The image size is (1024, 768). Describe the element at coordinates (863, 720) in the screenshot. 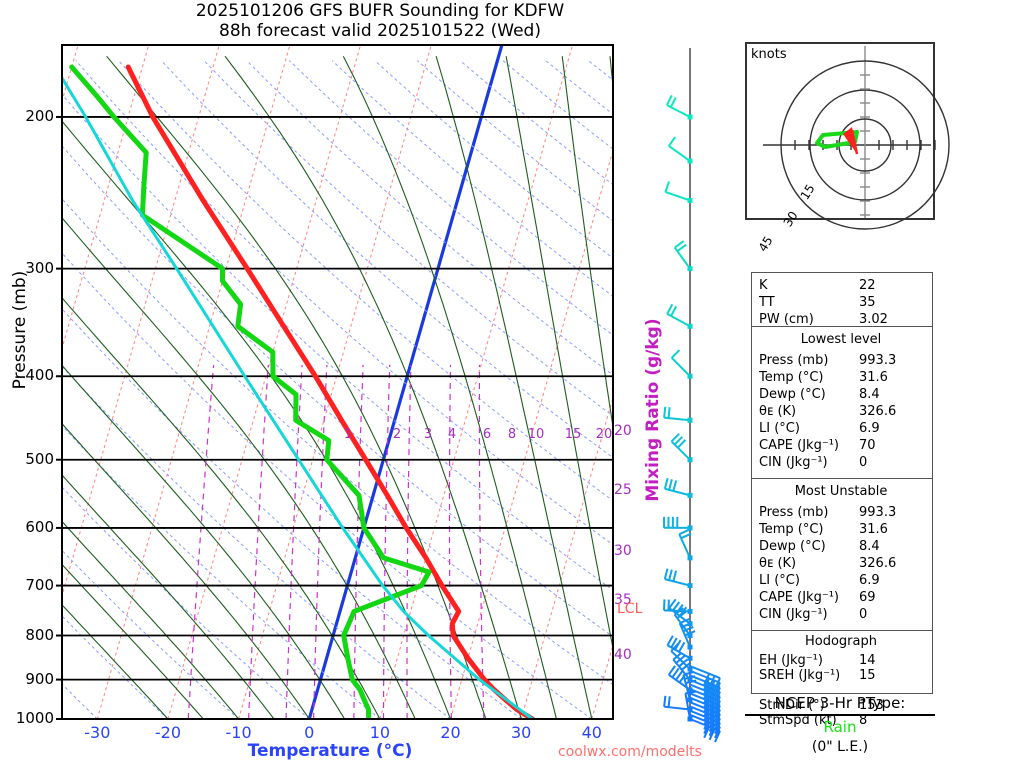

I see `stat-value: 8` at that location.